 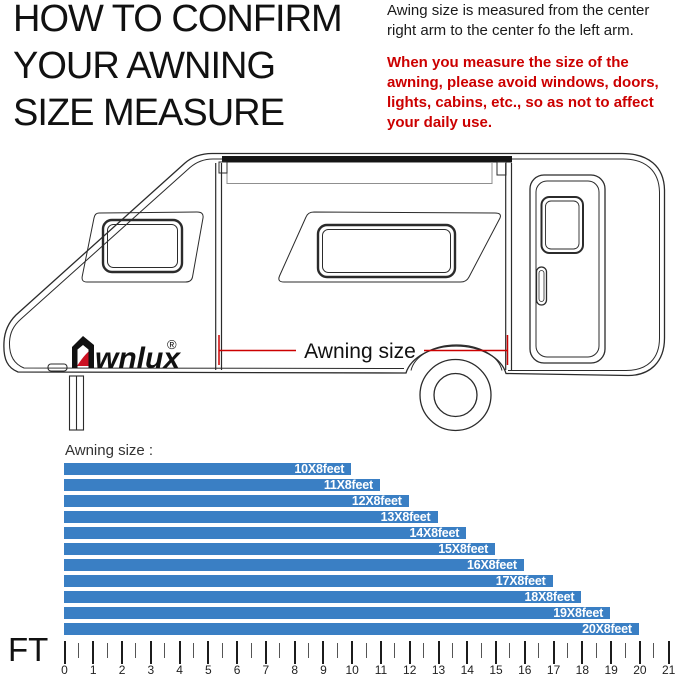 I want to click on wheel-hub, so click(x=455, y=395).